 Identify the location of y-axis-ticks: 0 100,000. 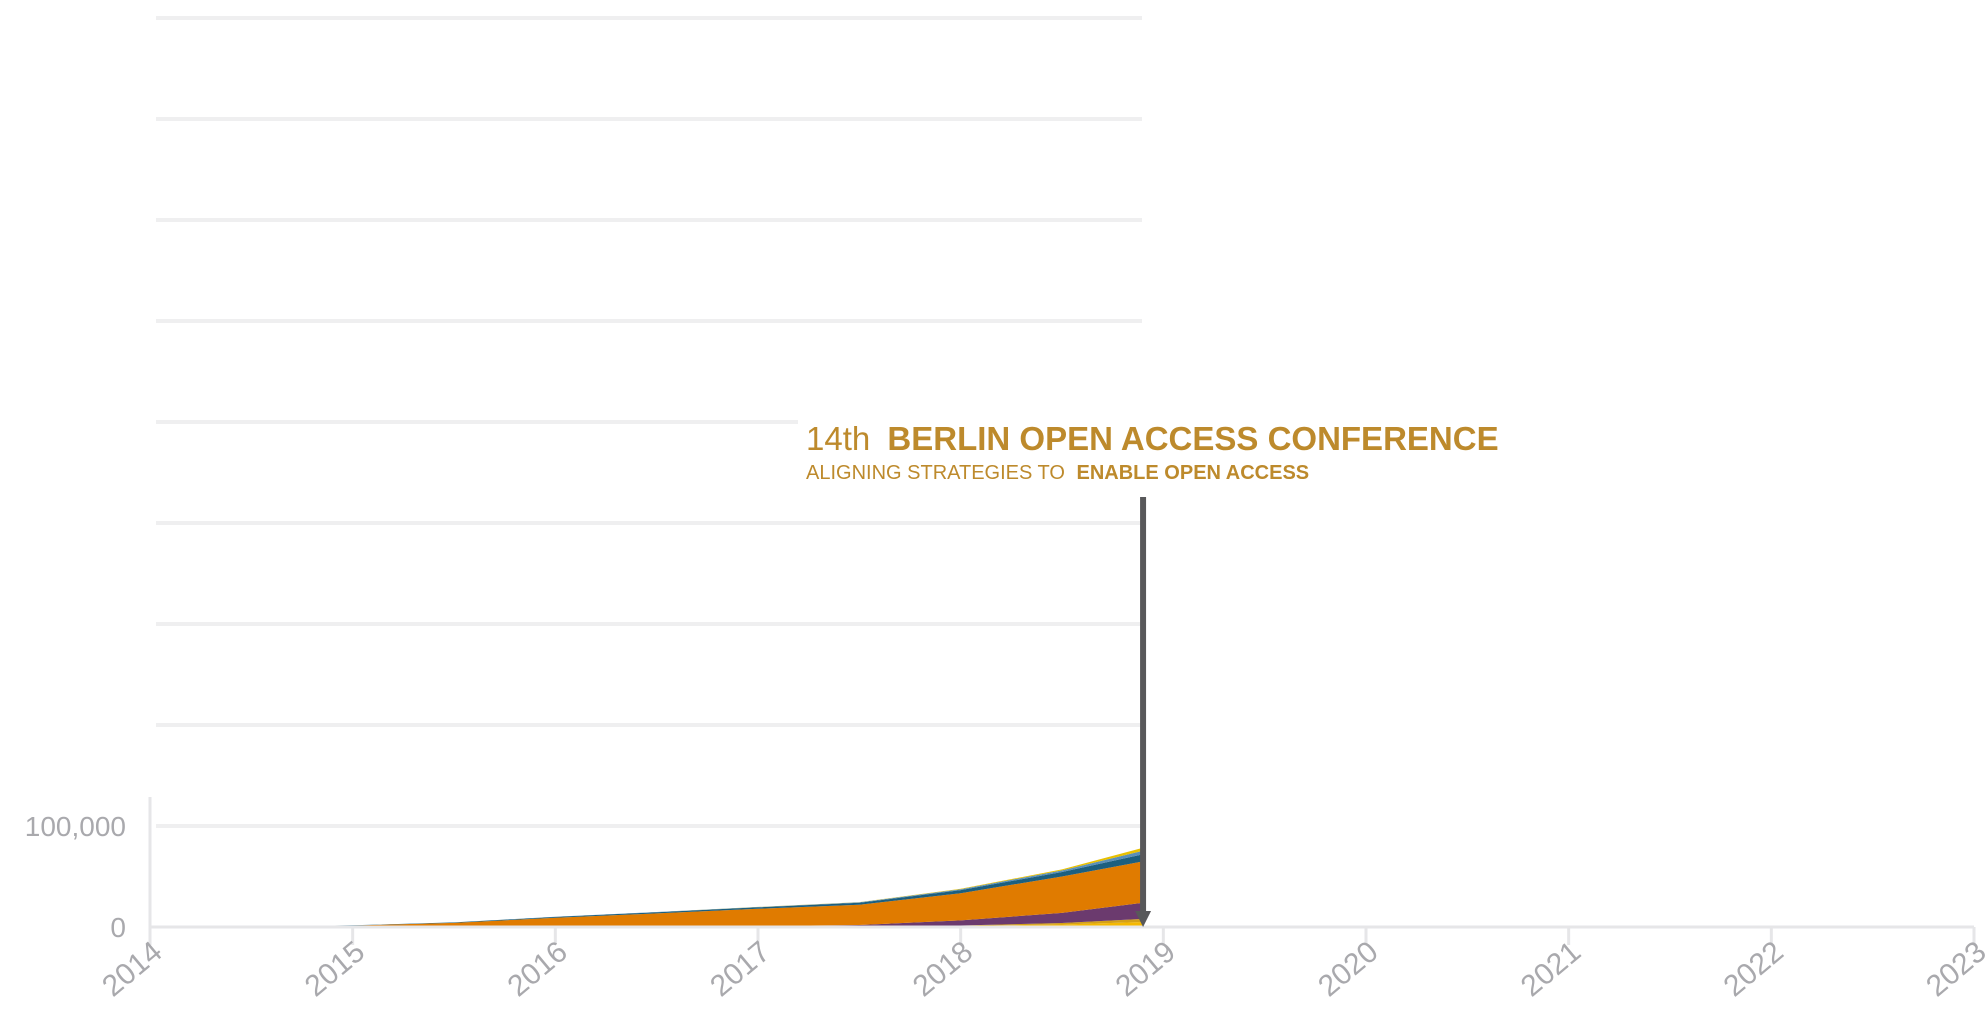
(75, 877).